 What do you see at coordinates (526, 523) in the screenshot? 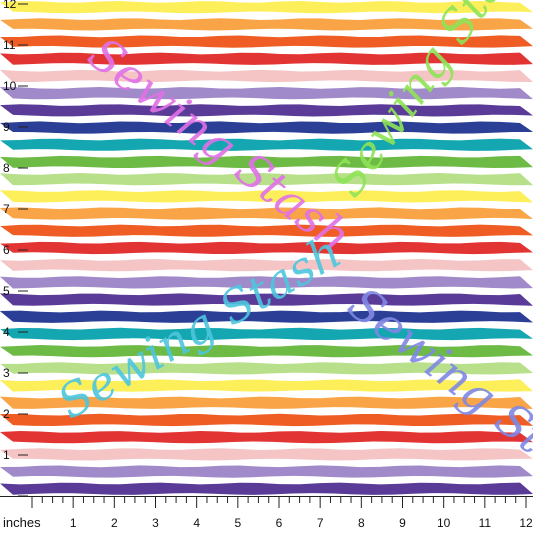
I see `horizontal-tick-label: 12` at bounding box center [526, 523].